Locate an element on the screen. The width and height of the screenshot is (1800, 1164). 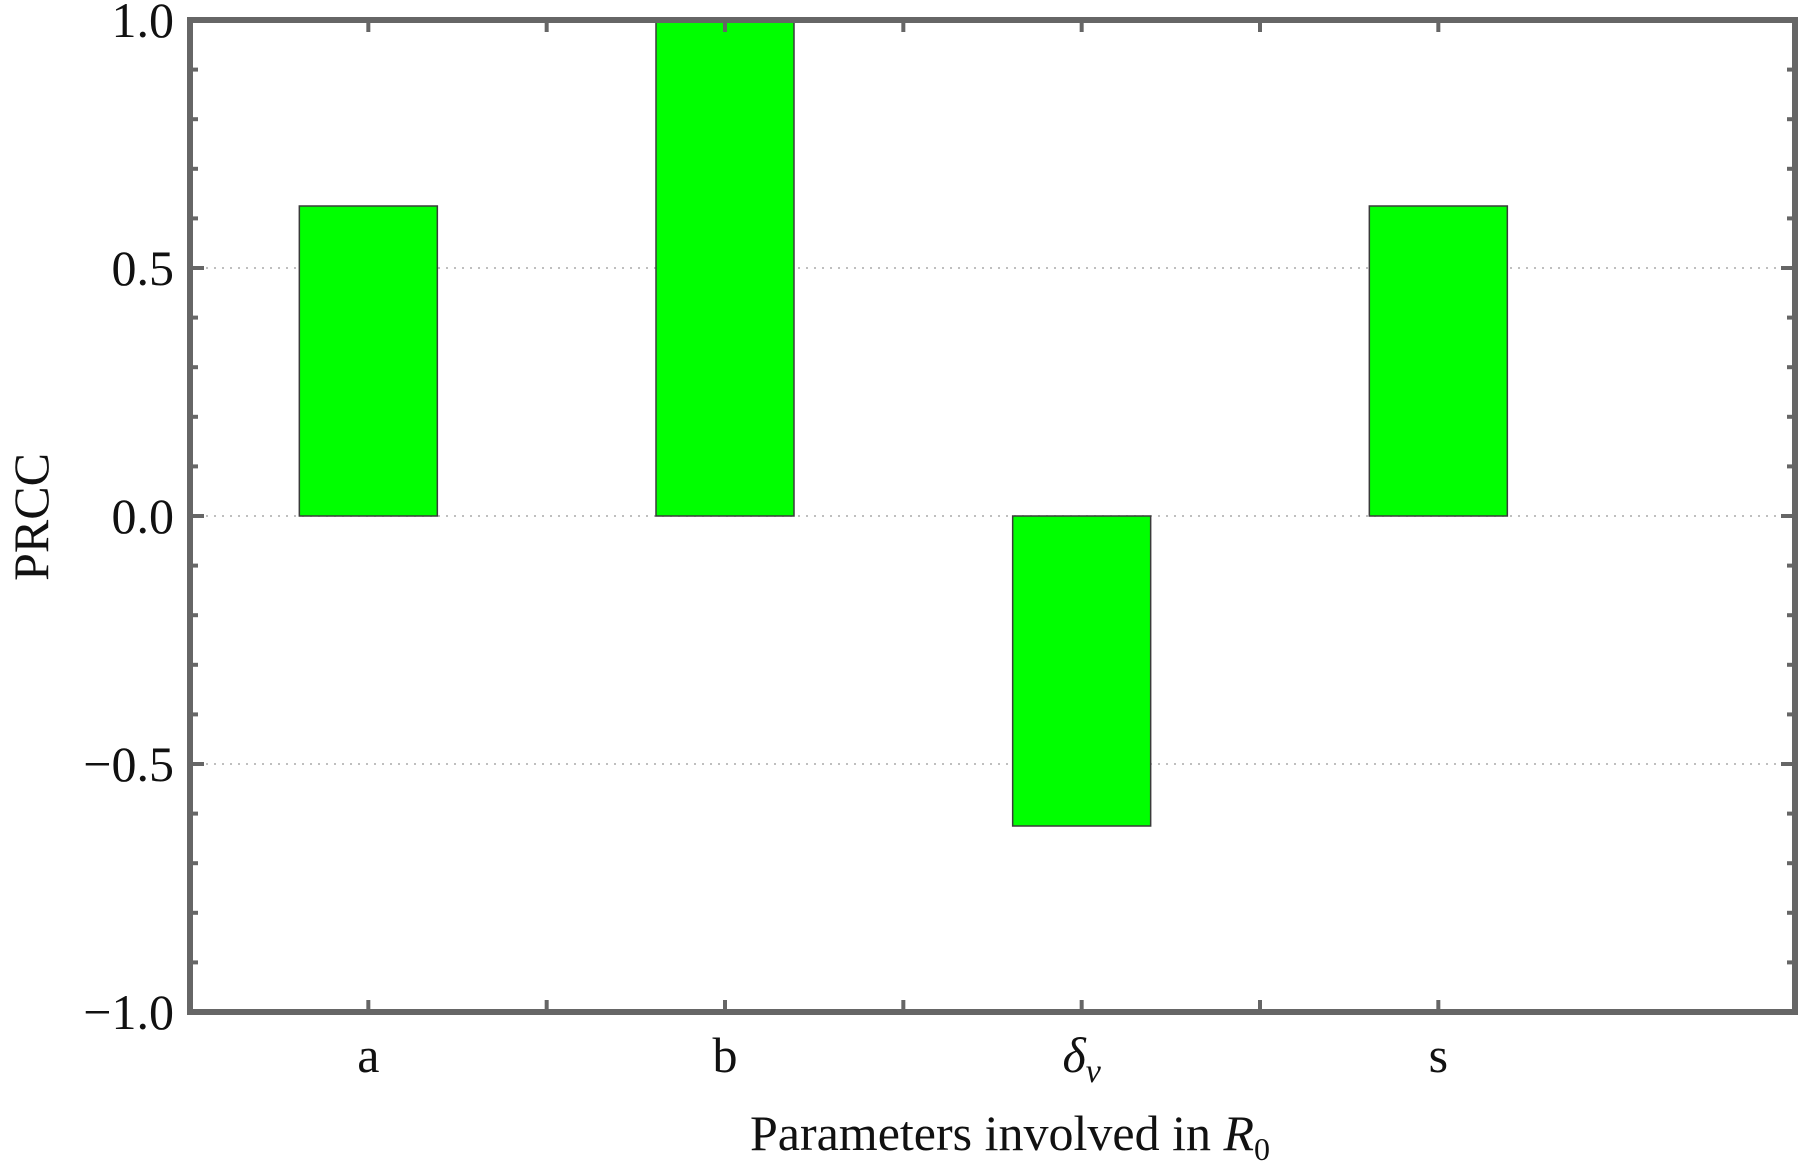
y-tick-label: 1.0 is located at coordinates (143, 24).